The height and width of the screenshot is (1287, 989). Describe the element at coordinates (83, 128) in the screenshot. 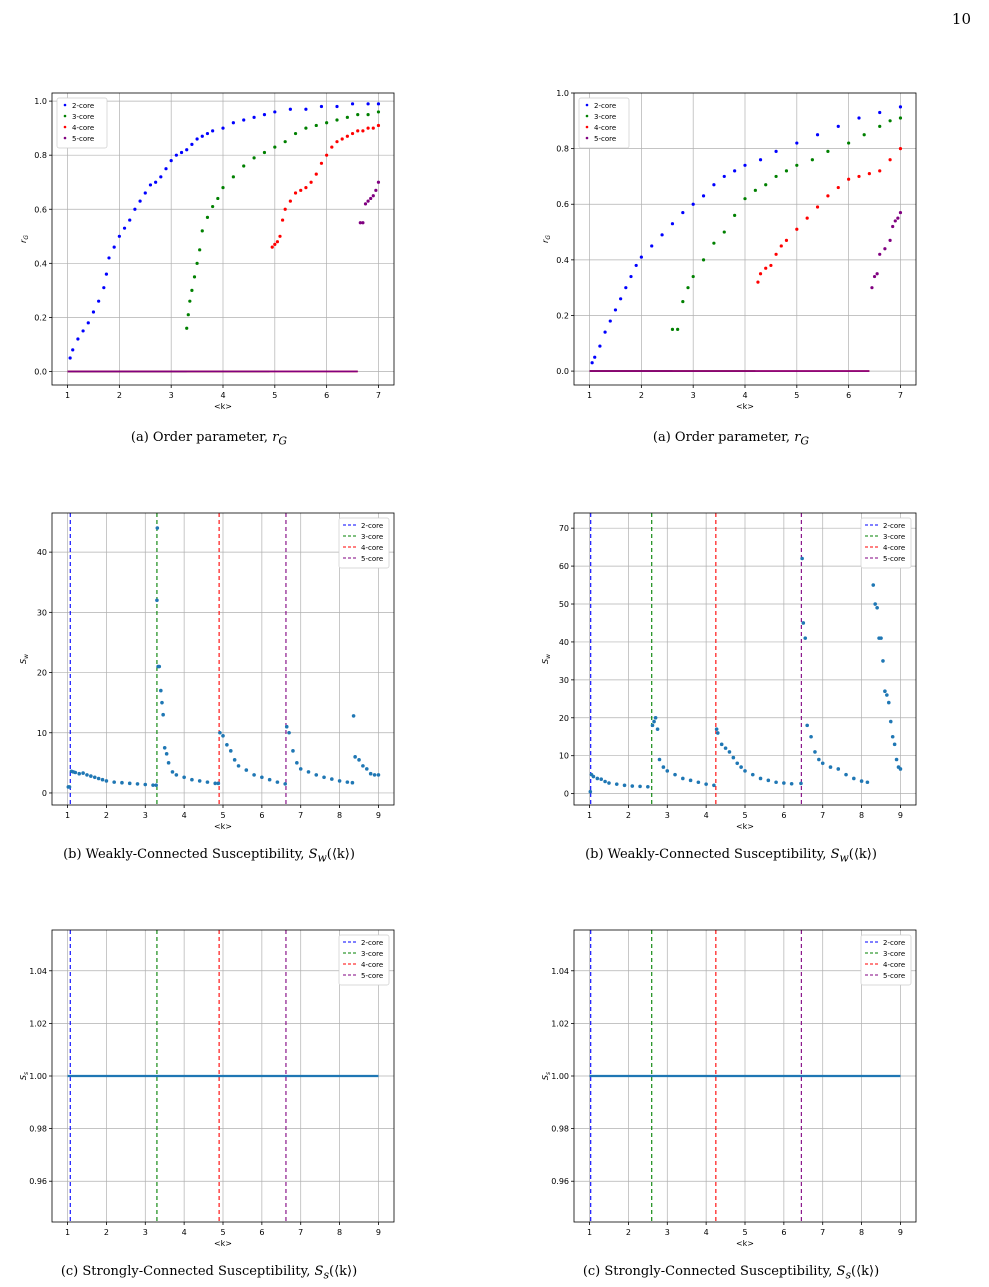

I see `legend-label: 4-core` at that location.